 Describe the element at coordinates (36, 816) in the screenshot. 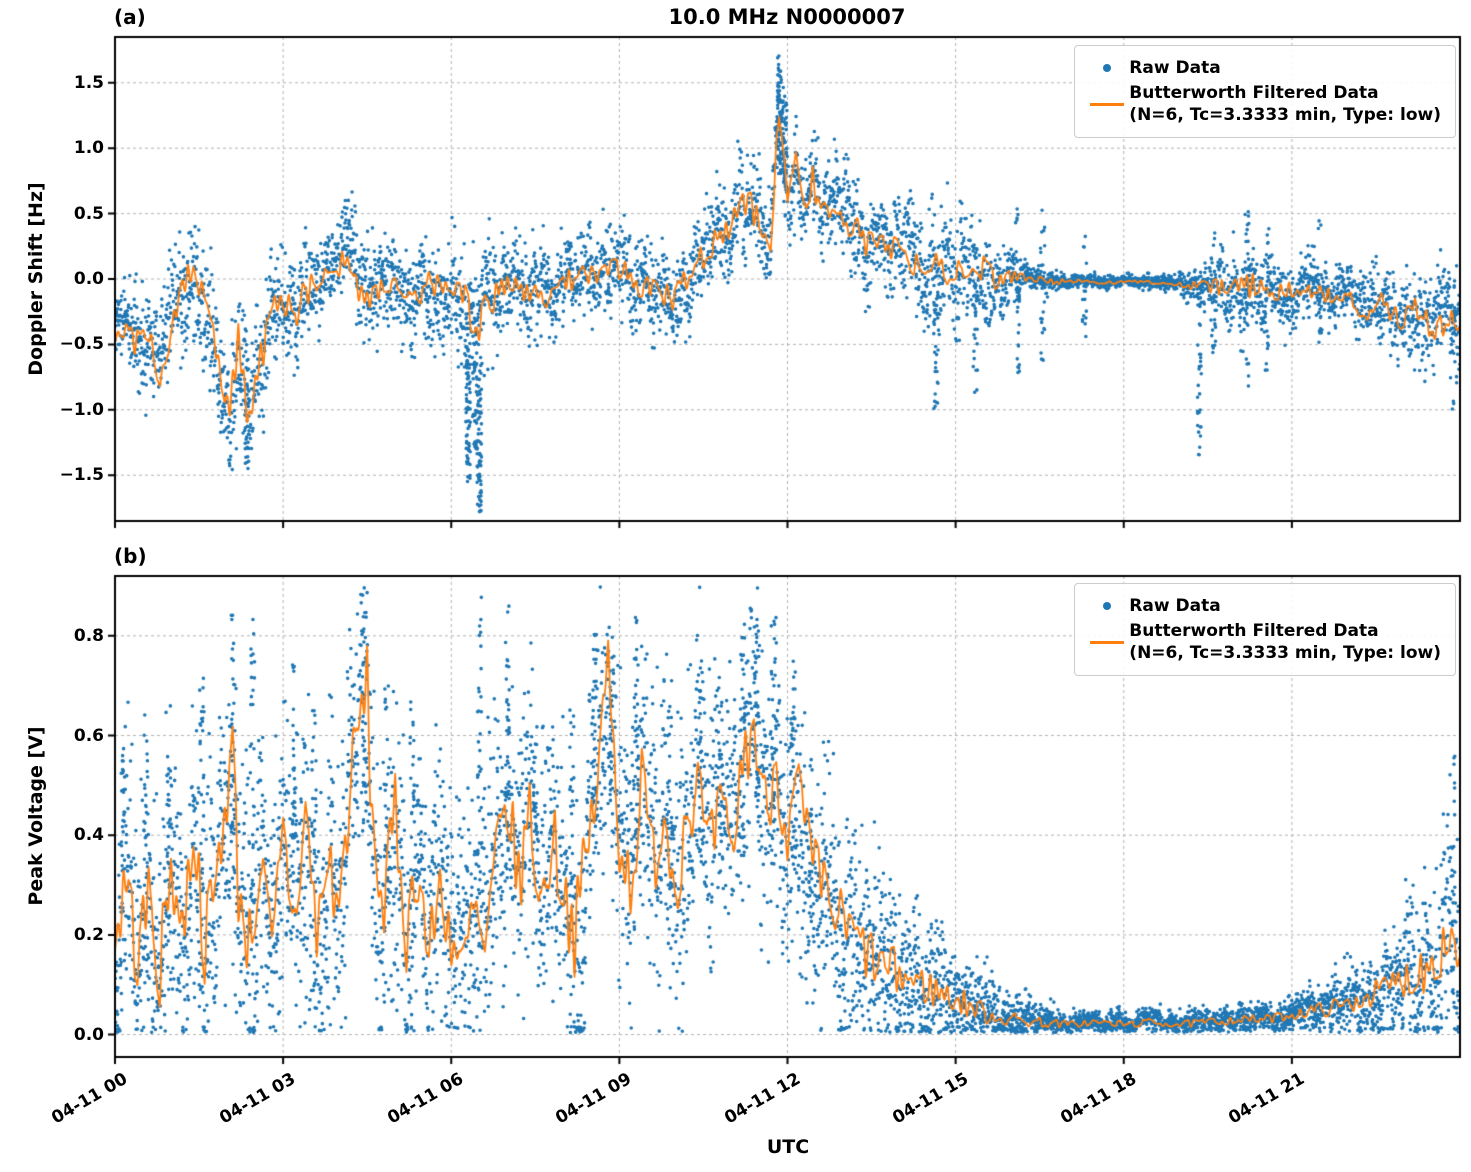

I see `panel-b-ylabel: Peak Voltage [V]` at that location.